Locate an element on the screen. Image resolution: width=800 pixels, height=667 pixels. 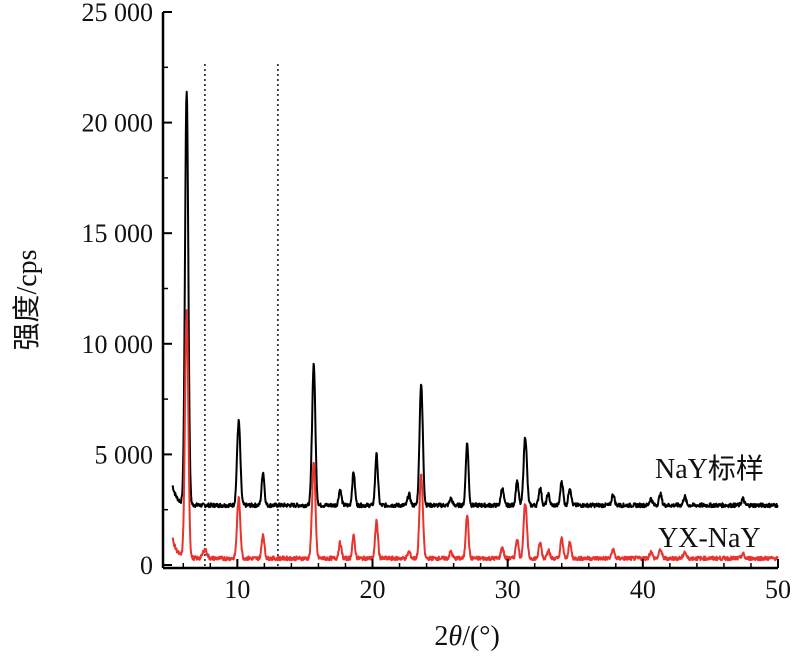
x-tick-label: 50 is located at coordinates (778, 589).